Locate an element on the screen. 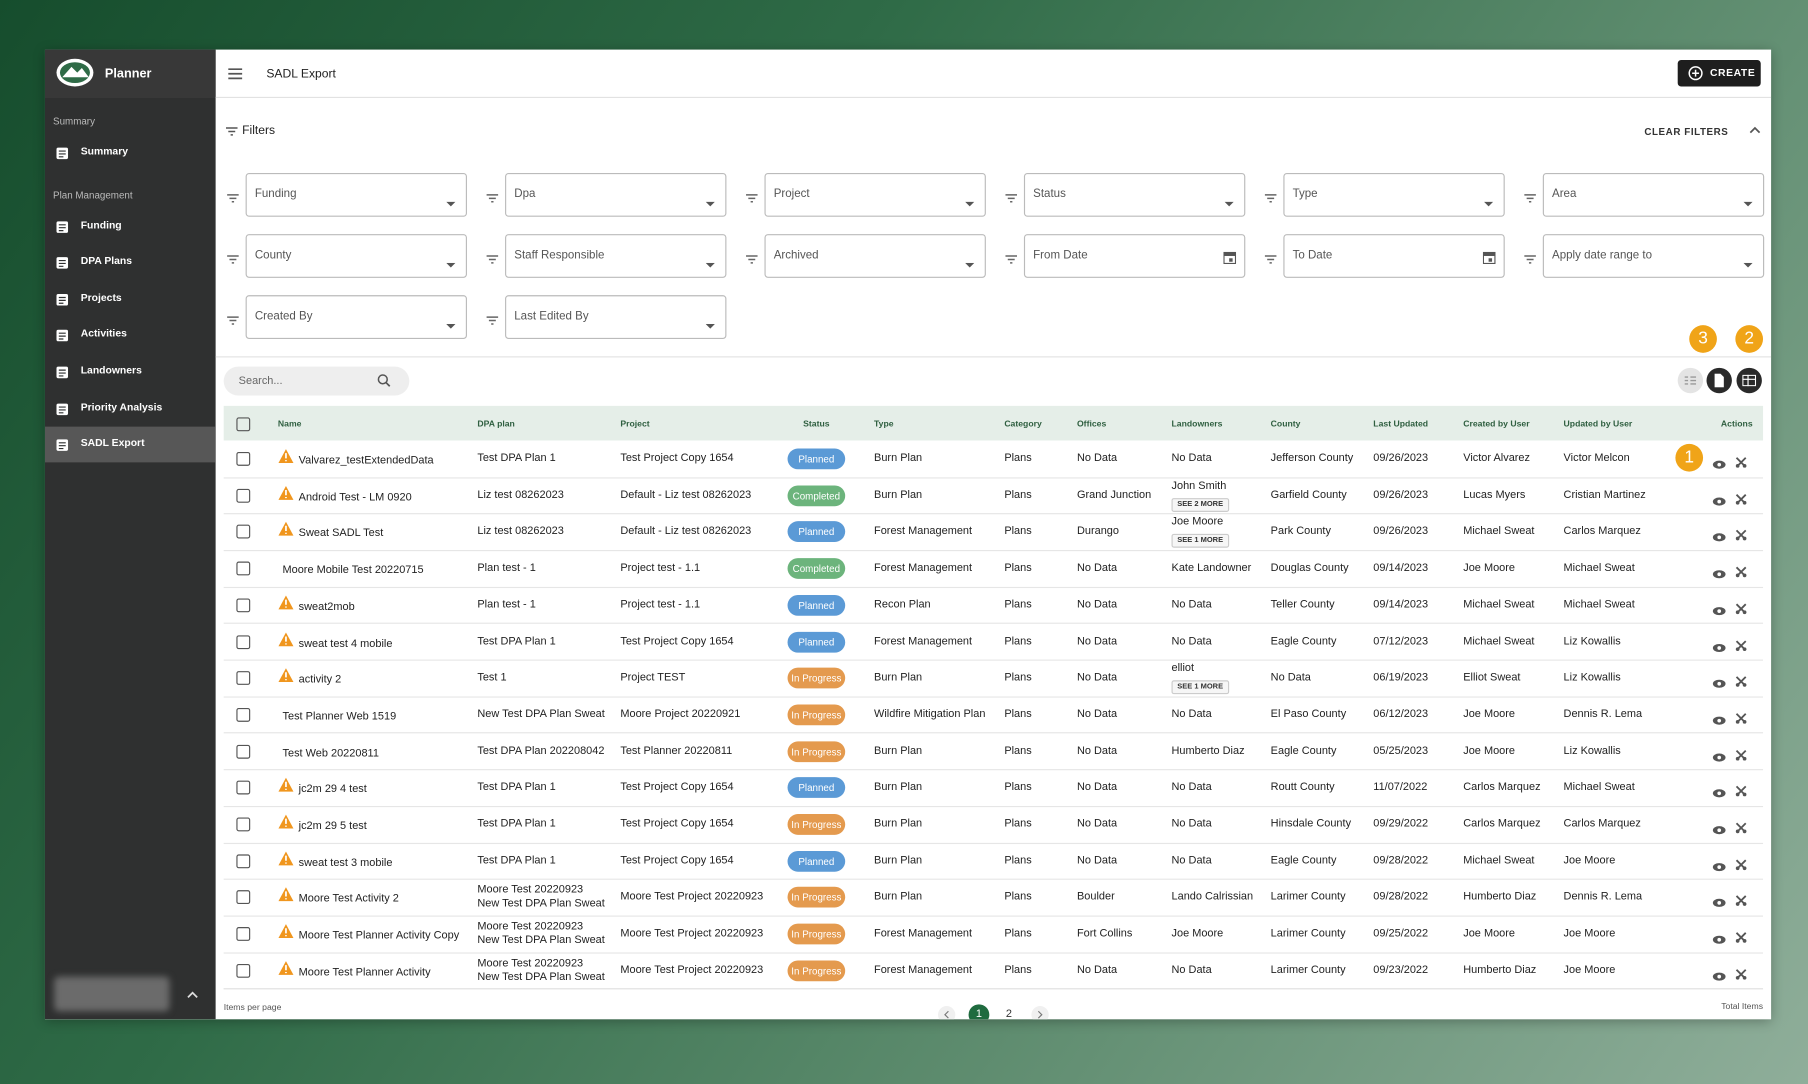  edit-action-svg is located at coordinates (1741, 572).